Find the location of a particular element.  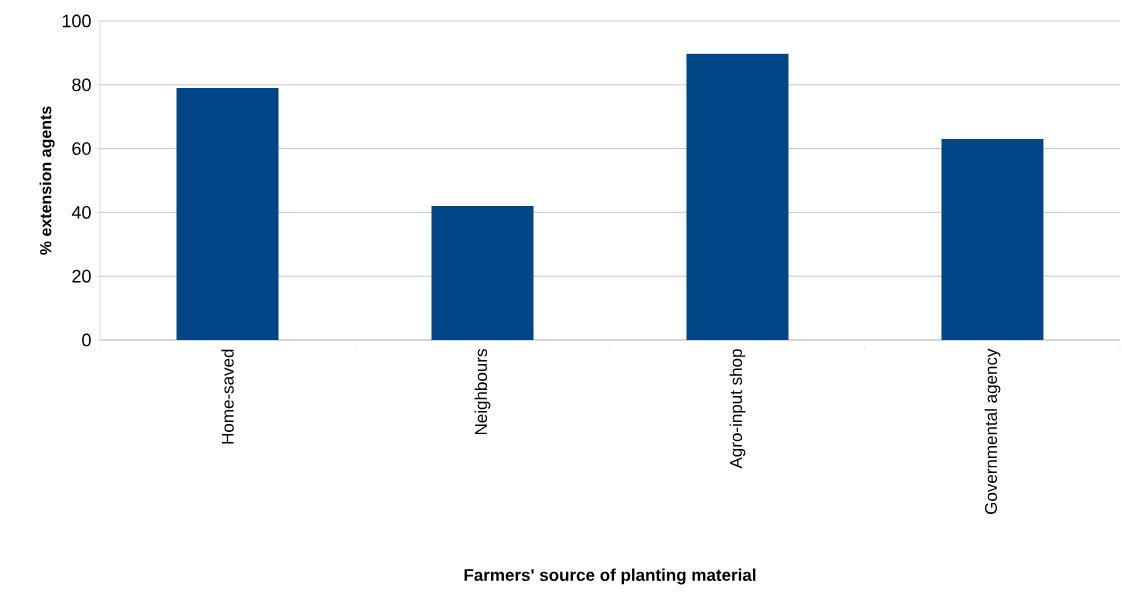

y-axis-title: % extension agents is located at coordinates (47, 180).